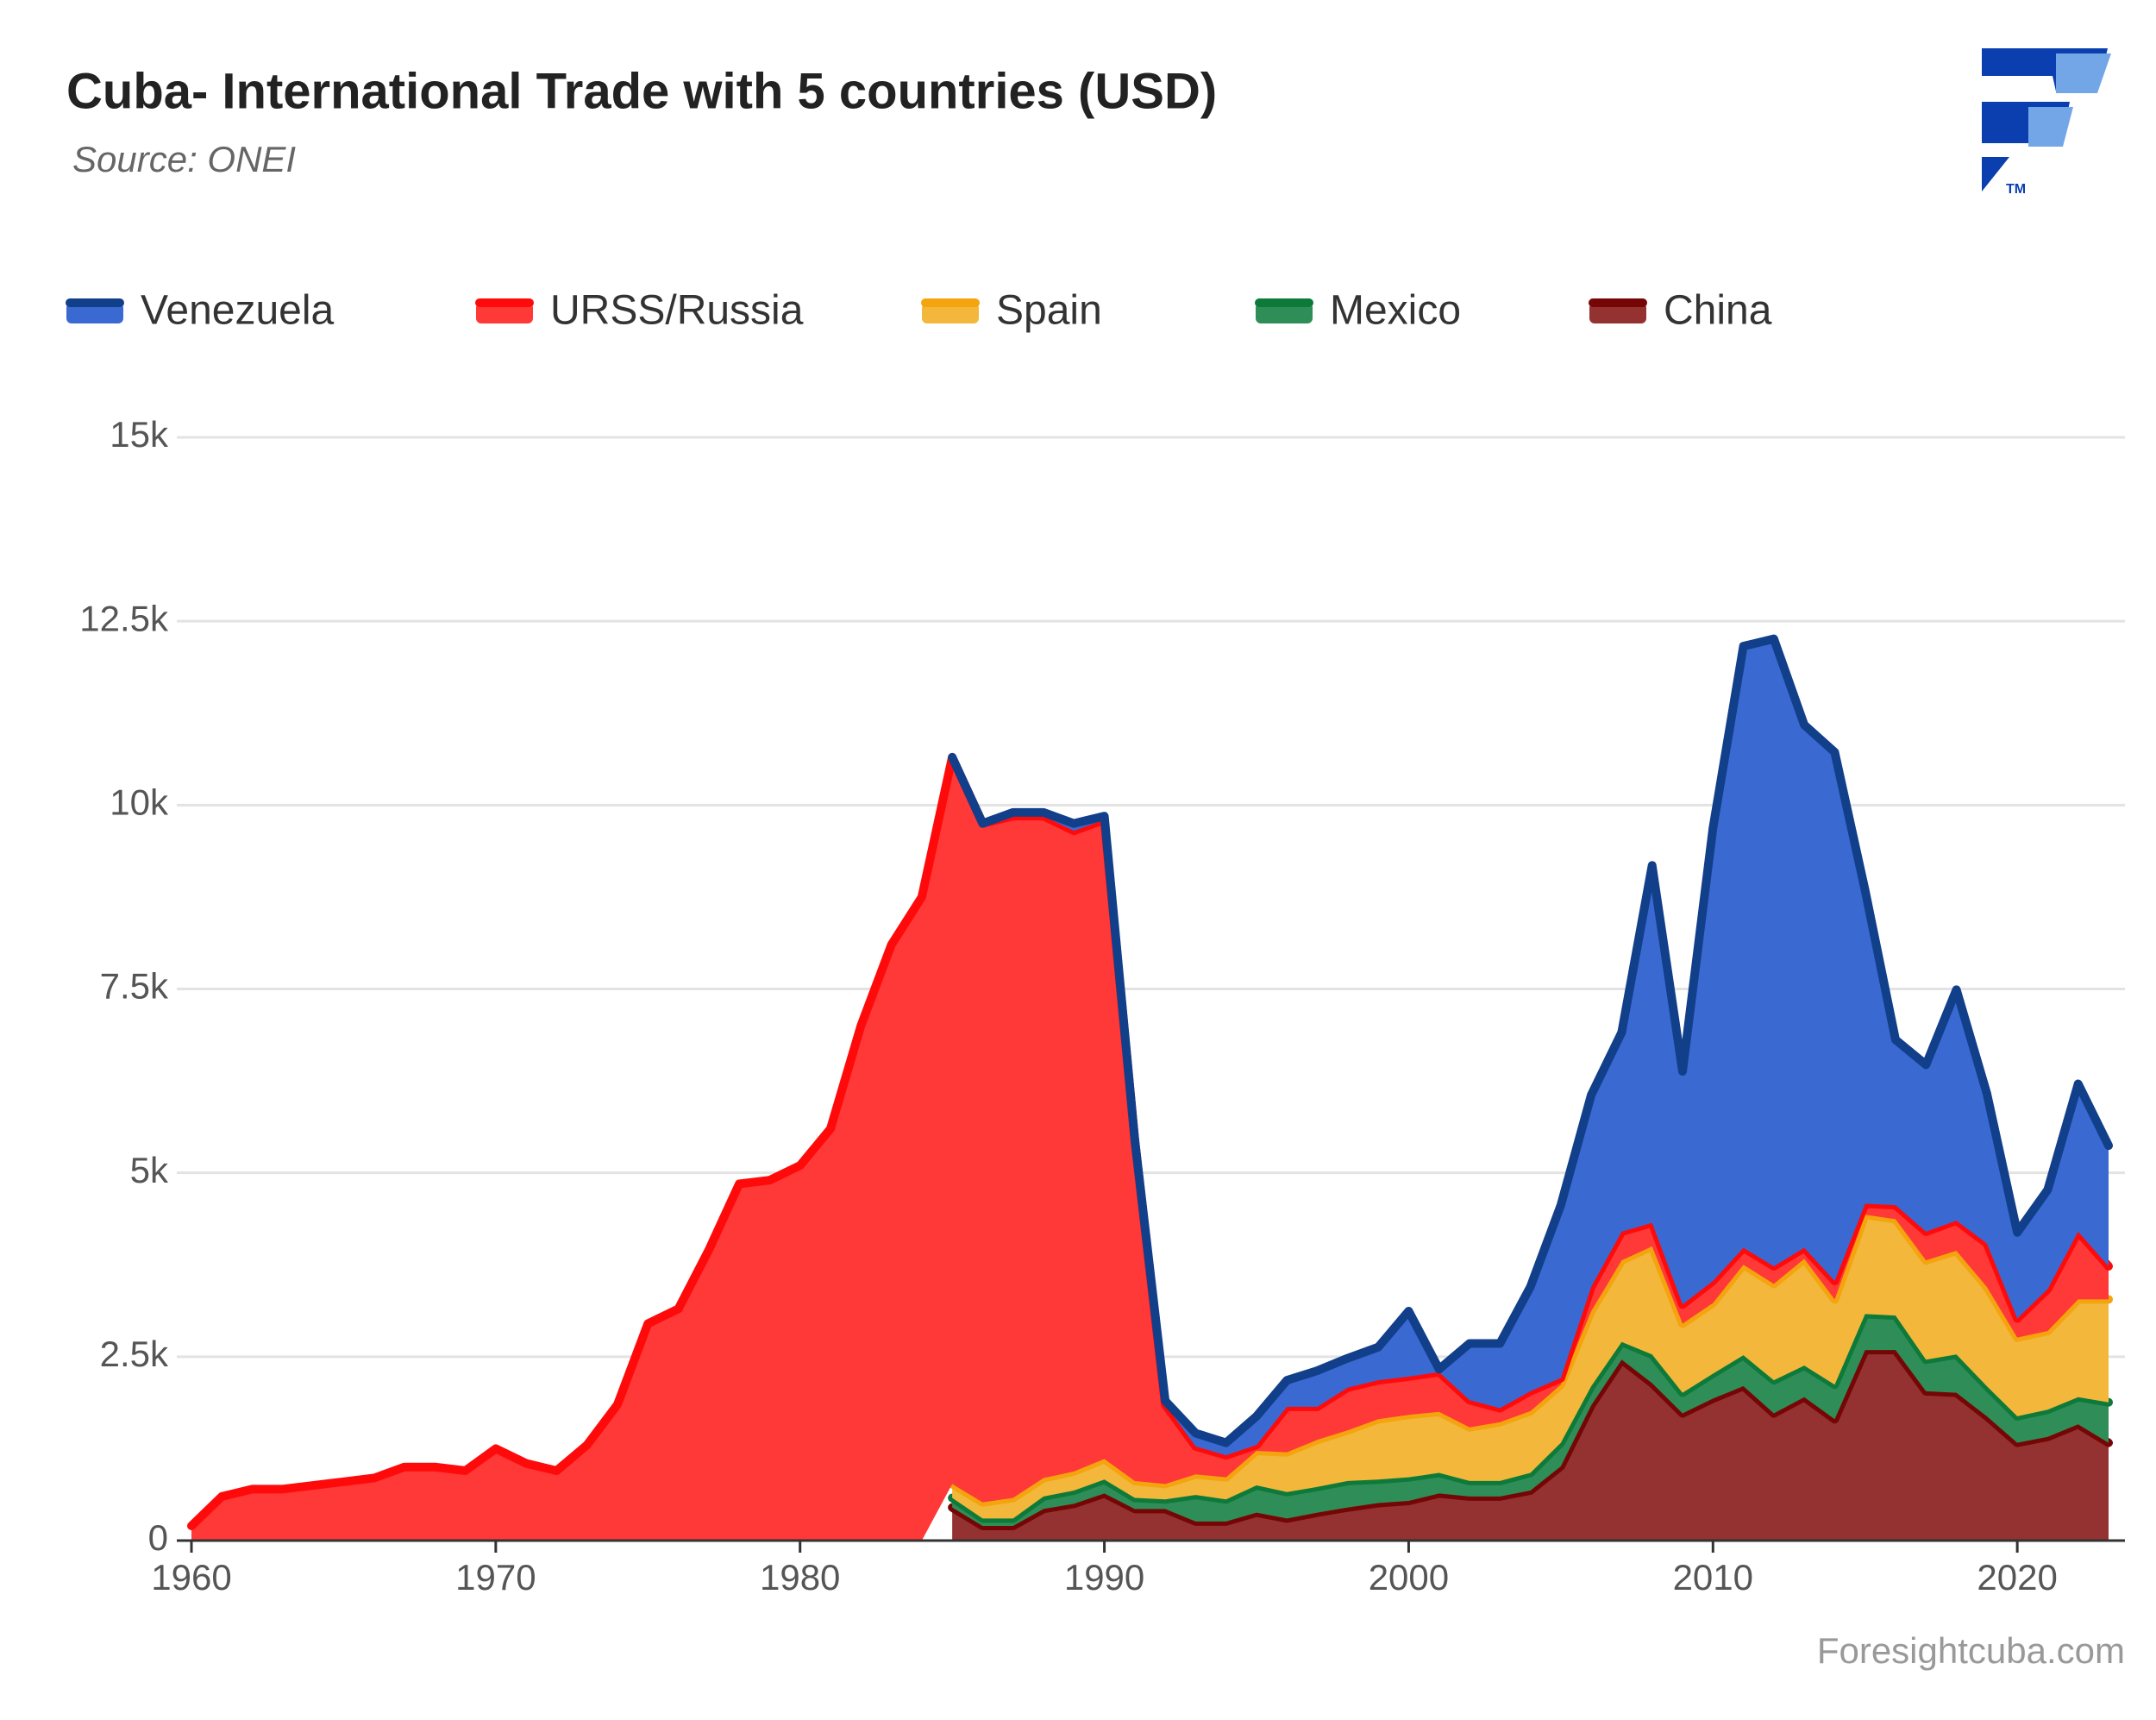 This screenshot has height=1720, width=2156. Describe the element at coordinates (238, 311) in the screenshot. I see `legend-label: Venezuela` at that location.